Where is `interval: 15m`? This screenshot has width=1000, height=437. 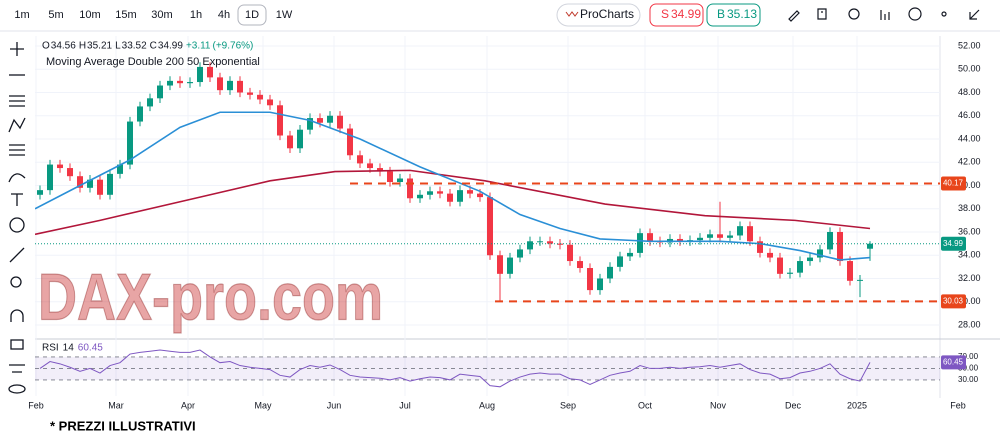
interval: 15m is located at coordinates (125, 15).